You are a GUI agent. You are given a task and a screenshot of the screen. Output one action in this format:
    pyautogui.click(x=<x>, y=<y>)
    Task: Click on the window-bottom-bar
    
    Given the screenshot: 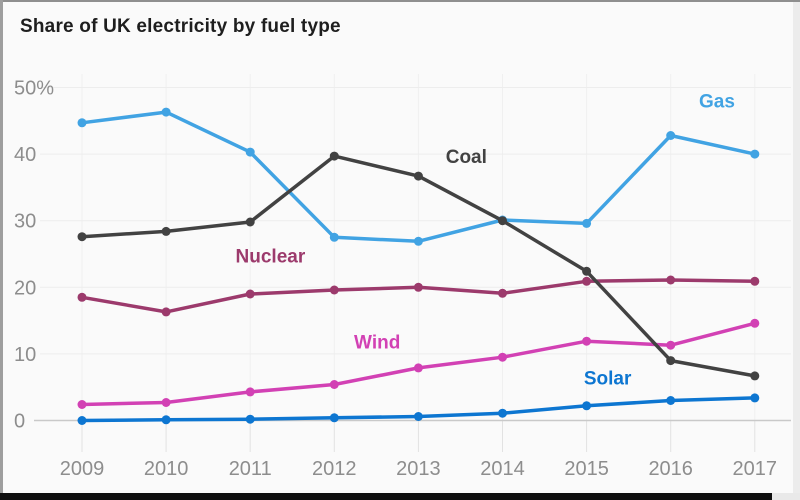 What is the action you would take?
    pyautogui.click(x=386, y=496)
    